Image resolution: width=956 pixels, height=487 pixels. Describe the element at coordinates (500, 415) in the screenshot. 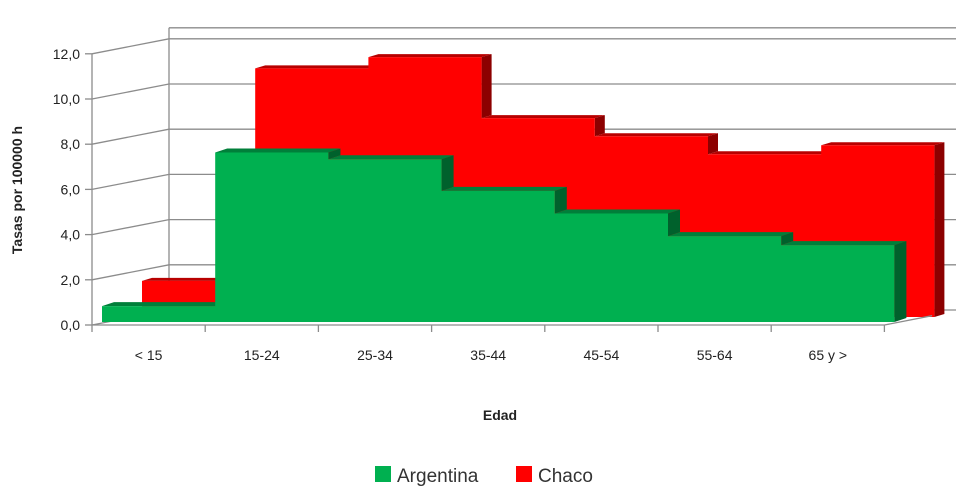

I see `x-axis-title: Edad` at that location.